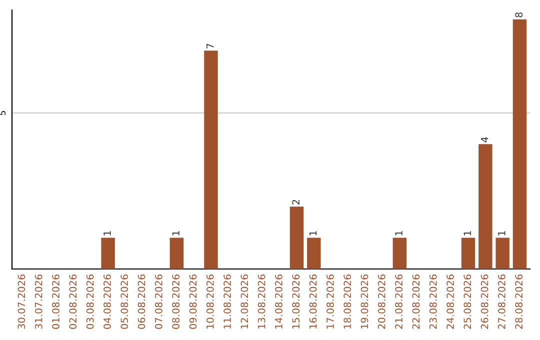 The height and width of the screenshot is (340, 540). What do you see at coordinates (416, 301) in the screenshot?
I see `x-tick-label: 22.08.2026` at bounding box center [416, 301].